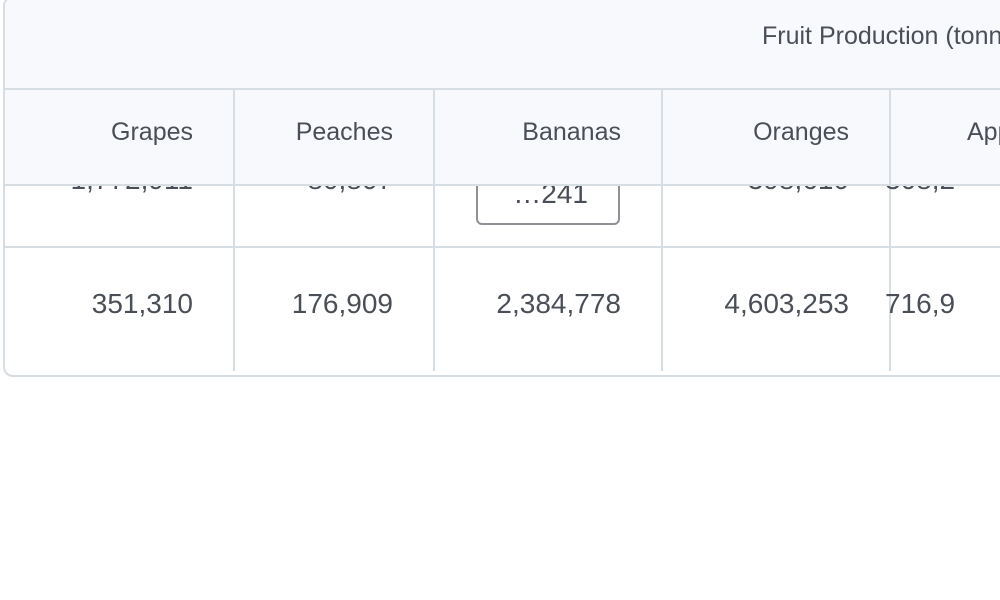 Image resolution: width=1000 pixels, height=600 pixels. I want to click on cell-value: 716,9, so click(920, 303).